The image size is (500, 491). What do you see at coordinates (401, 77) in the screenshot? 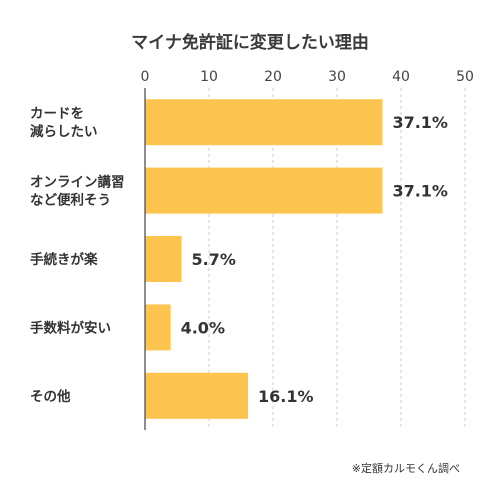
I see `x-tick-label: 40` at bounding box center [401, 77].